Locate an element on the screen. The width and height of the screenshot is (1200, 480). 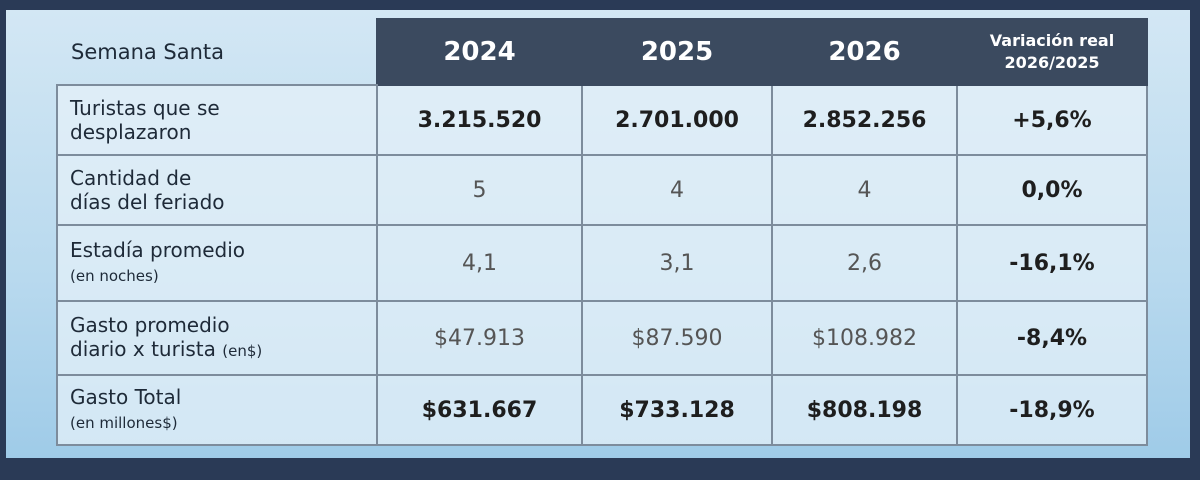
label-note: (en noches) is located at coordinates (114, 276).